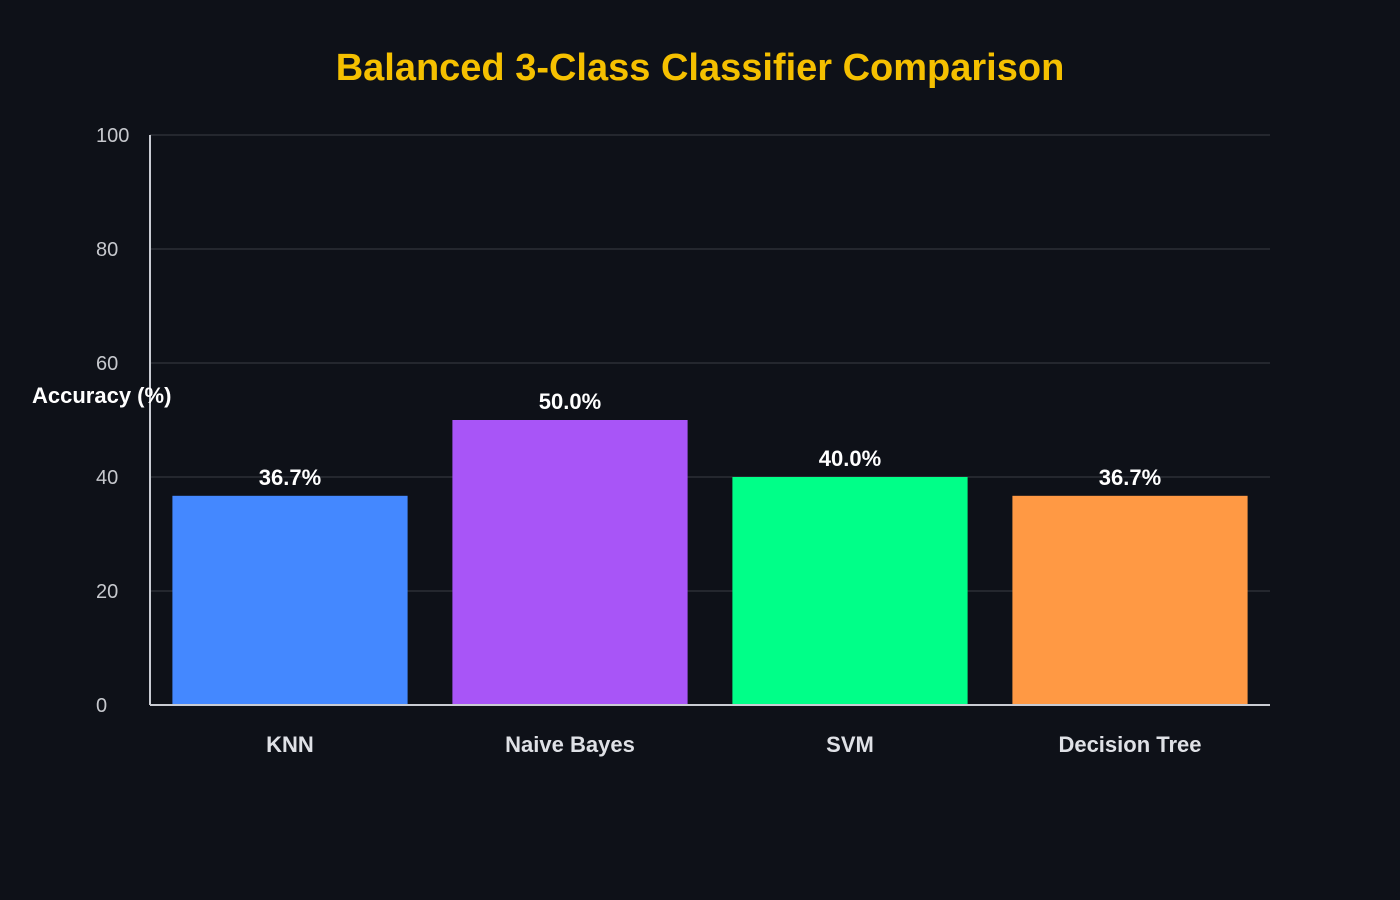  I want to click on y-tick-label: 60, so click(107, 364).